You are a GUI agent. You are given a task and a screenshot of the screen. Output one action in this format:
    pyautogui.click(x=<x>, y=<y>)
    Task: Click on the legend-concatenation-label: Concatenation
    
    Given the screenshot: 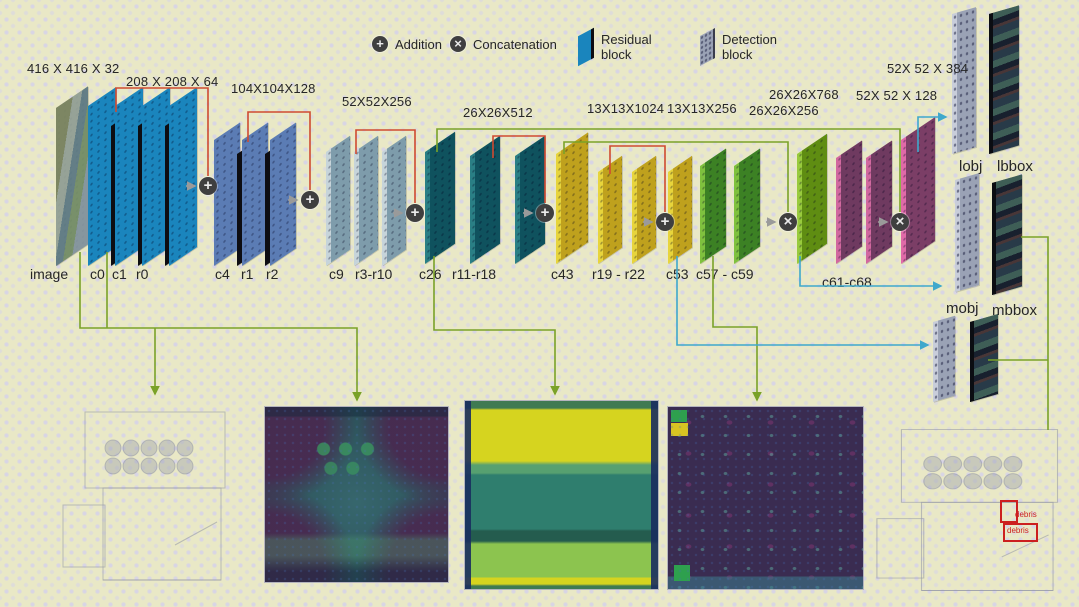 What is the action you would take?
    pyautogui.click(x=515, y=44)
    